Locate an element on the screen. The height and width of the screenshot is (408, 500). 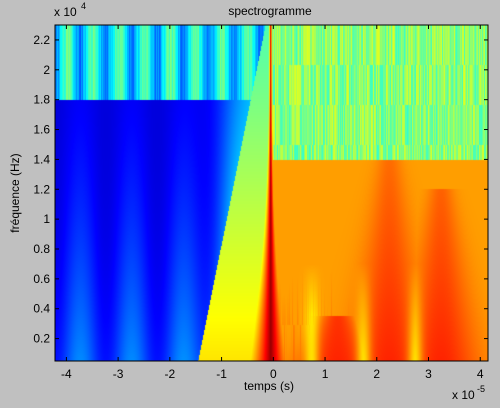
y-tick-label: 1.2 is located at coordinates (41, 189).